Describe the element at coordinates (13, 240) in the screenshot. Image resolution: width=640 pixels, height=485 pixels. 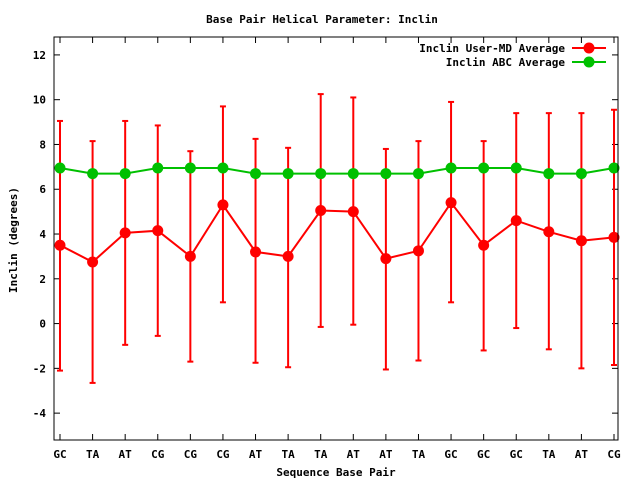
I see `y-axis-label: Inclin (degrees)` at that location.